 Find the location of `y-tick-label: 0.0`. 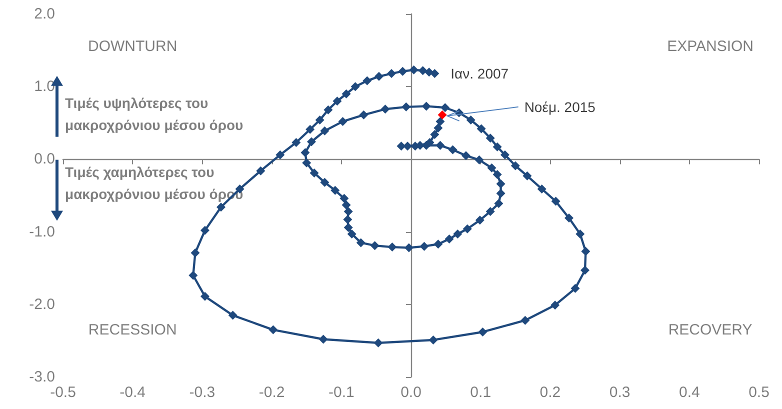

y-tick-label: 0.0 is located at coordinates (44, 159).